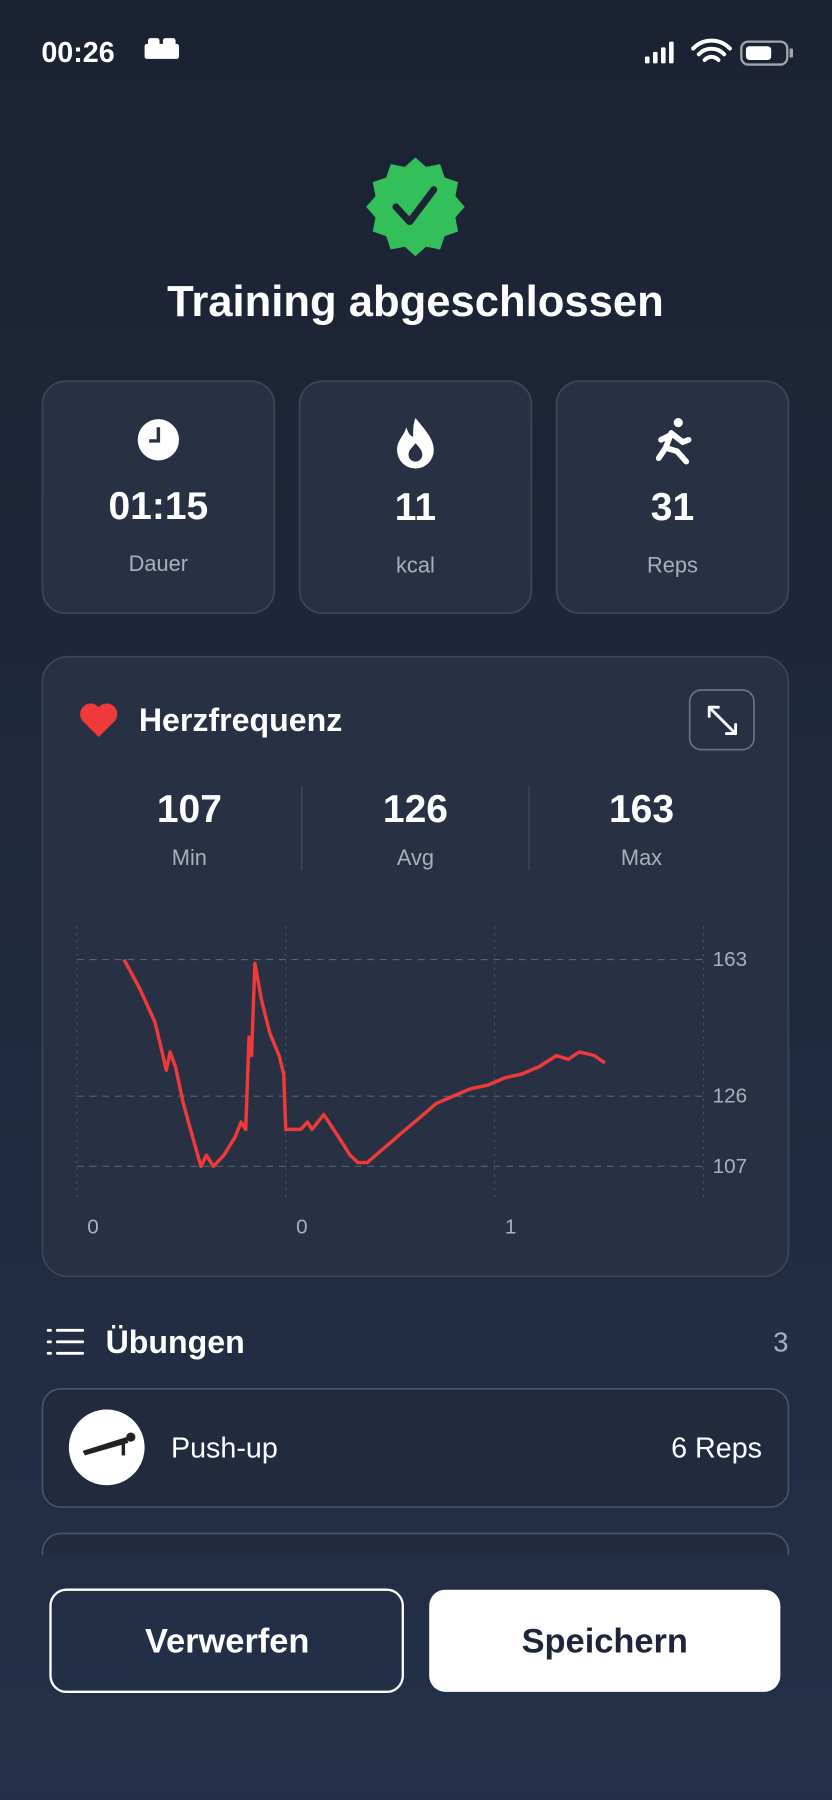 Image resolution: width=832 pixels, height=1800 pixels. I want to click on y-tick-label: 126, so click(730, 1096).